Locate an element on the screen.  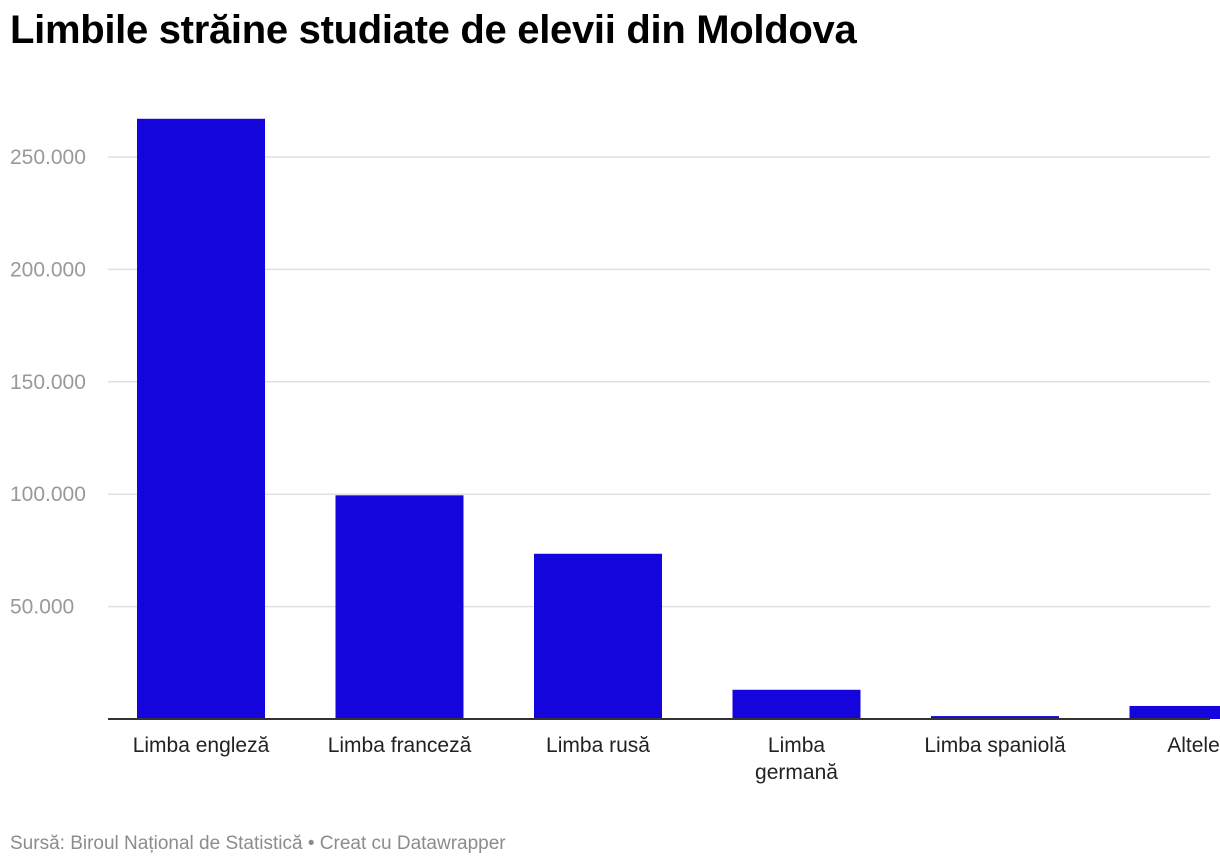
y-tick-labels: 50.000 100.000 150.000 200.000 250.000 is located at coordinates (48, 382).